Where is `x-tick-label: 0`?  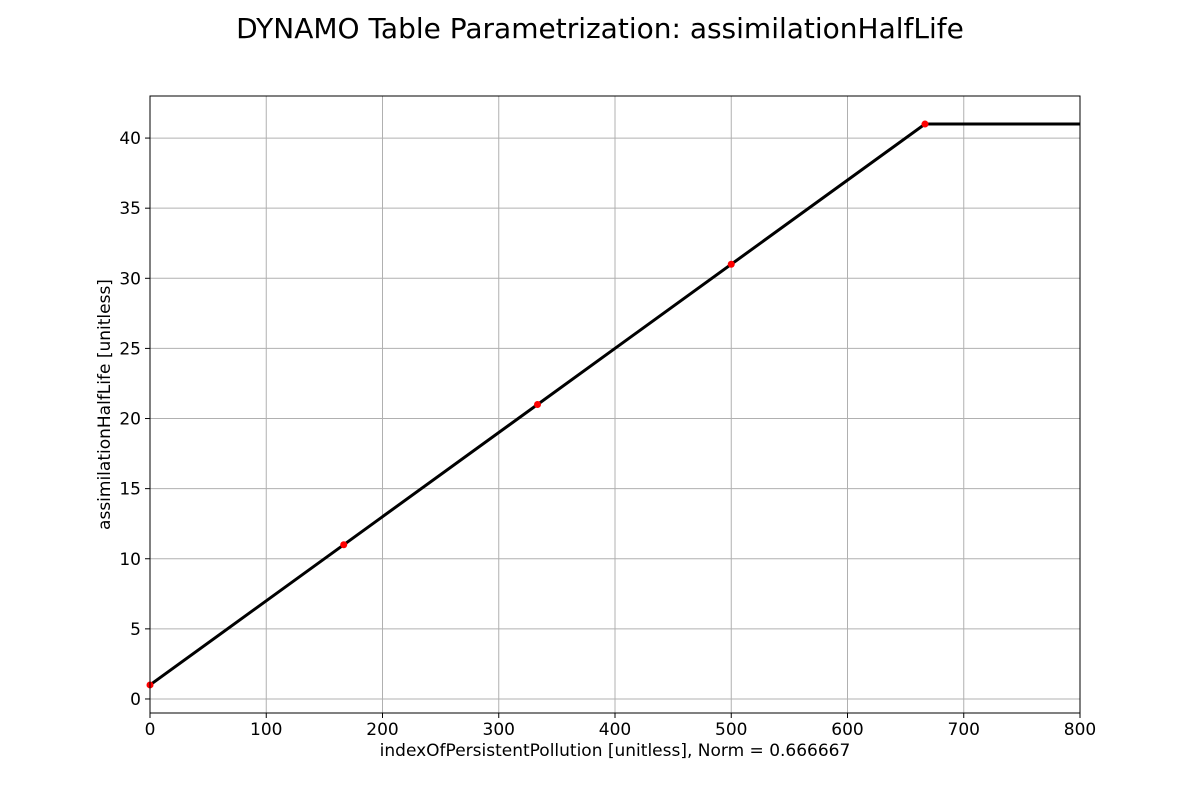
x-tick-label: 0 is located at coordinates (150, 730).